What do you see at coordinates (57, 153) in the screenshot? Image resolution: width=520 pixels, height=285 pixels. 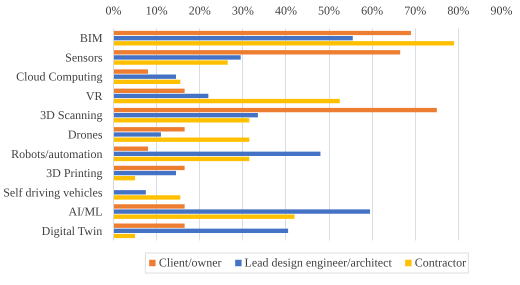 I see `y-tick-label: Robots/automation` at bounding box center [57, 153].